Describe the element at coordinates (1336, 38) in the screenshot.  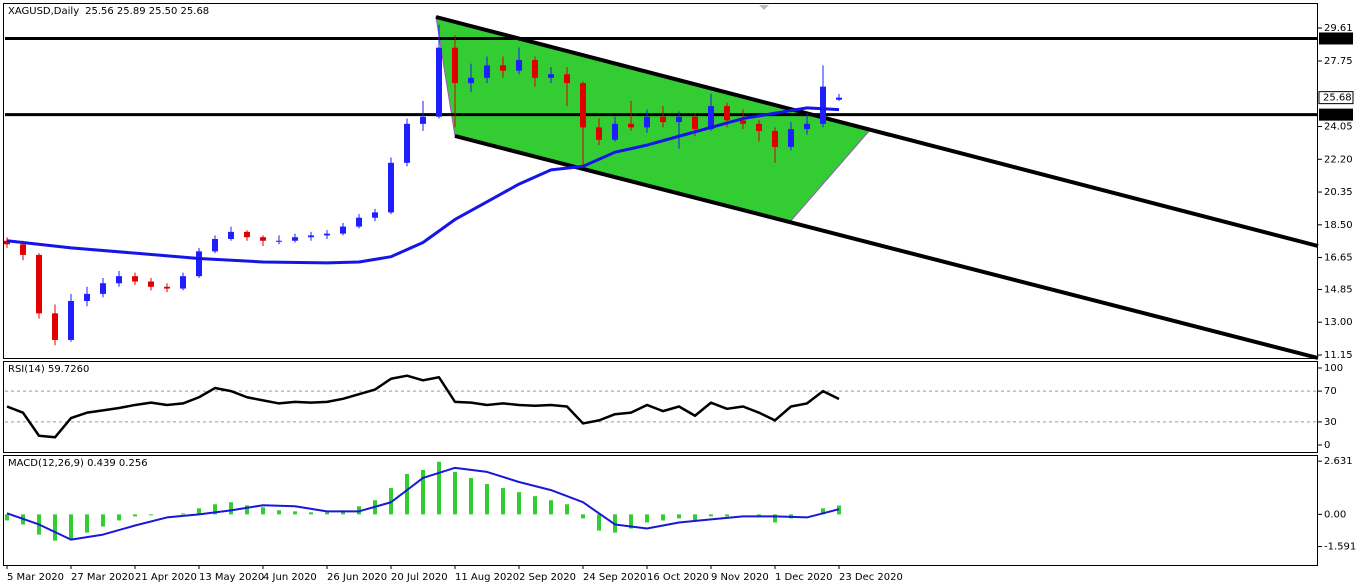
I see `level-tag` at that location.